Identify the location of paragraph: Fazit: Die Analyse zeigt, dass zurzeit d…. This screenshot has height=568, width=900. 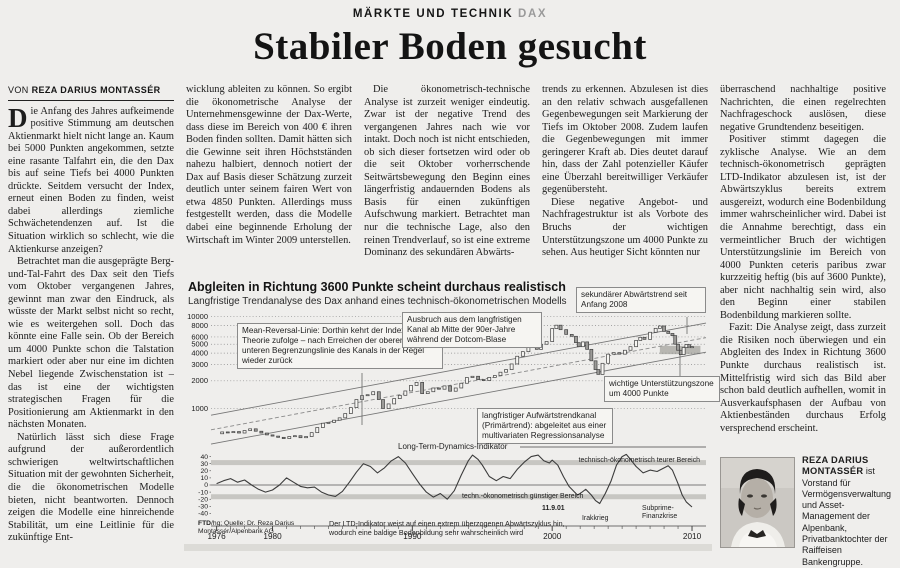
(803, 378).